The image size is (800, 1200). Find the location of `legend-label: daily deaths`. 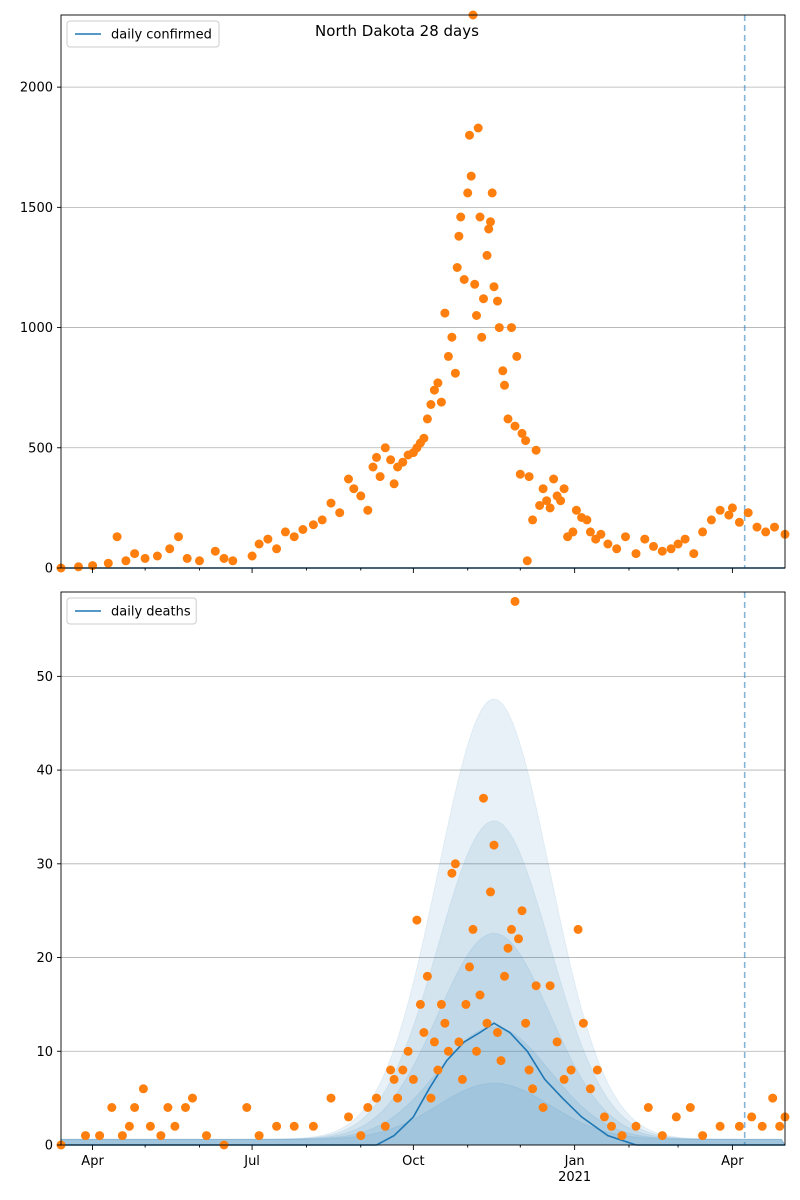

legend-label: daily deaths is located at coordinates (151, 612).